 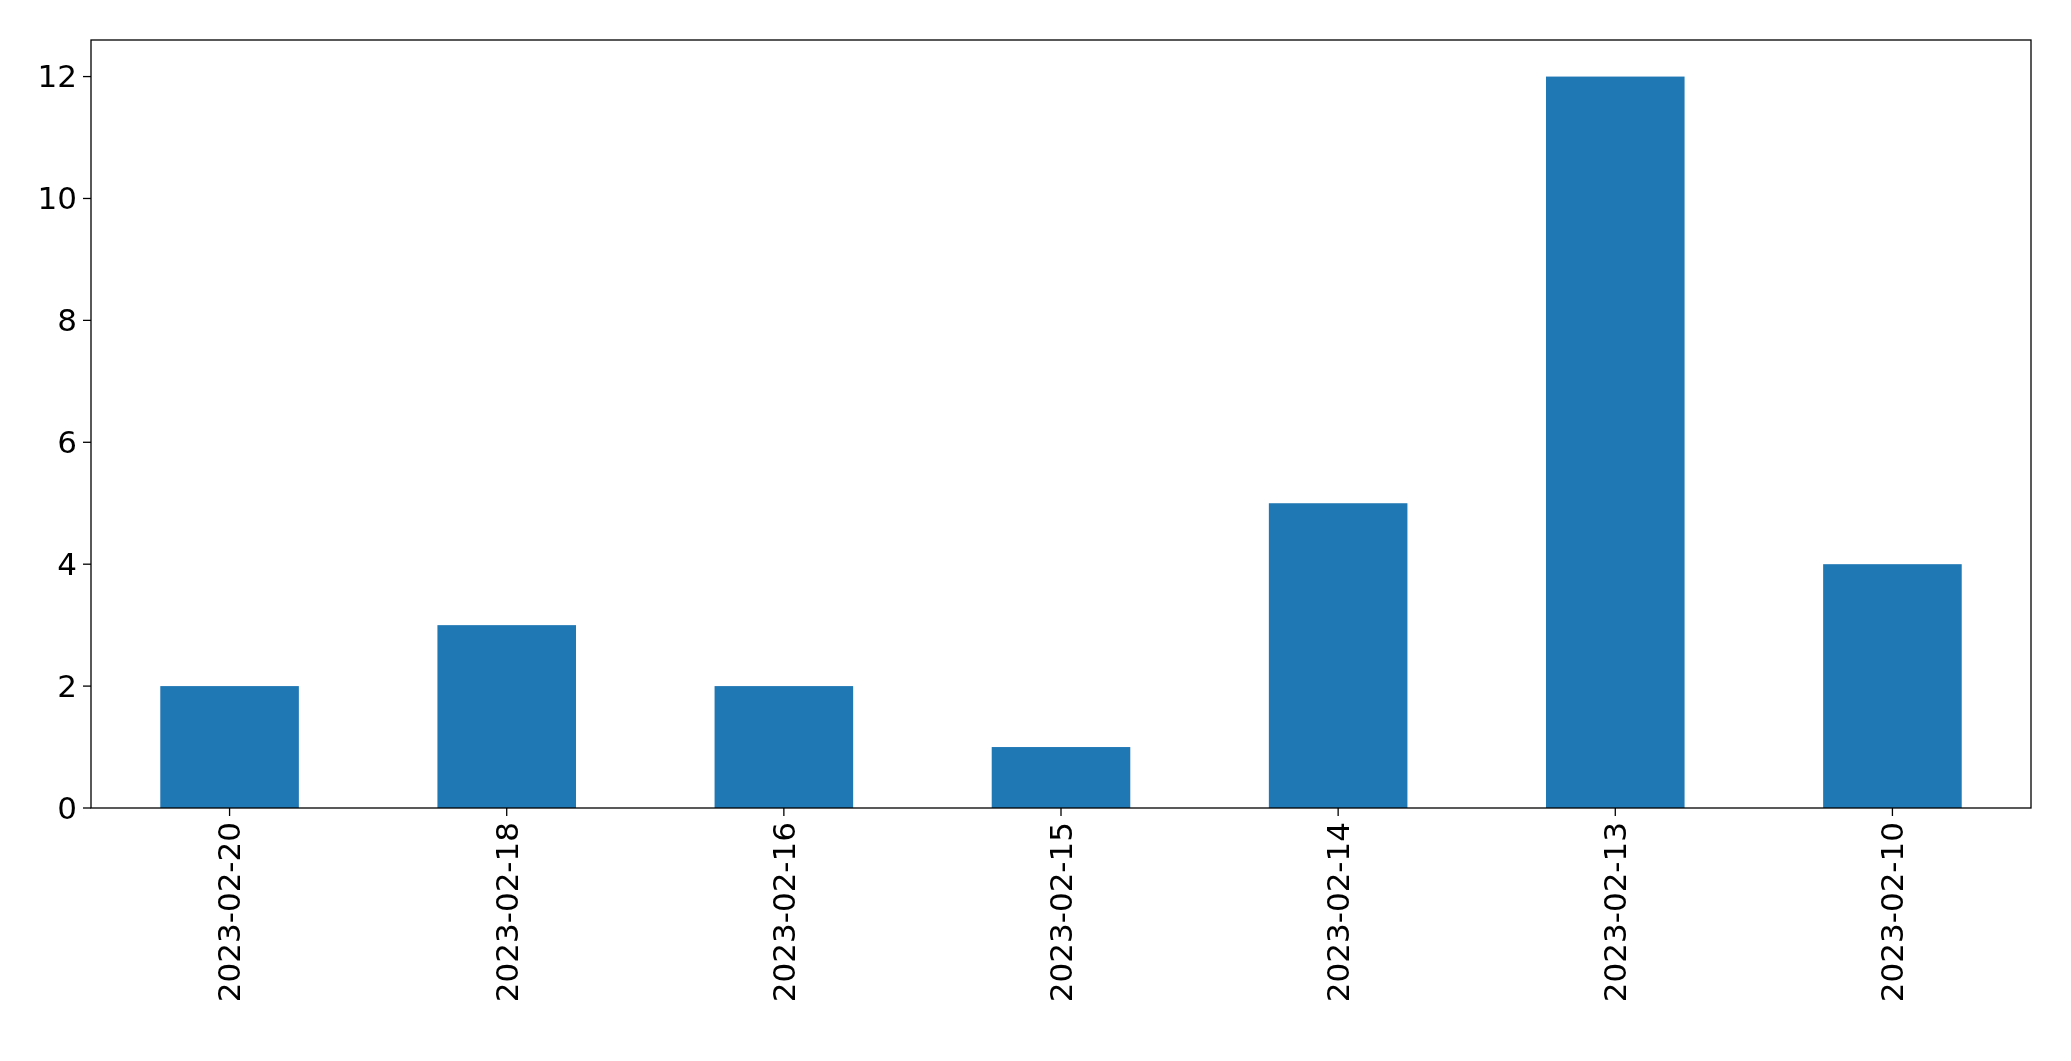 I want to click on y-tick-label: 0, so click(x=67, y=807).